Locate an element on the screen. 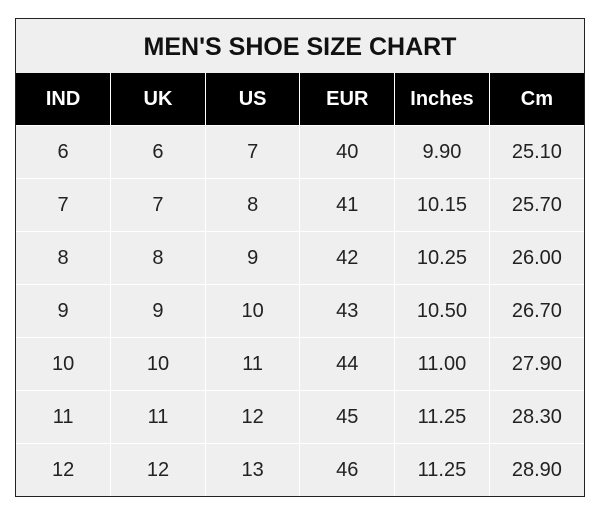  table-cell: 42 is located at coordinates (347, 258).